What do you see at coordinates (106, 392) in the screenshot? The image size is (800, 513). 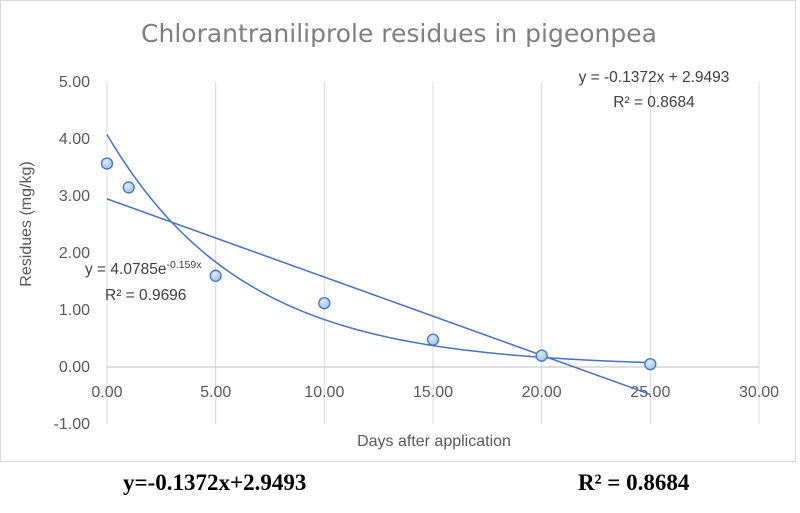 I see `x-tick-label: 0.00` at bounding box center [106, 392].